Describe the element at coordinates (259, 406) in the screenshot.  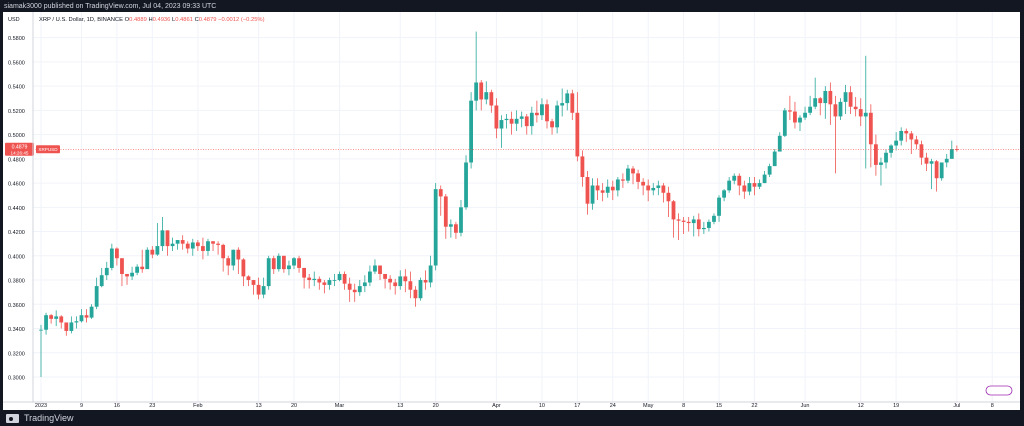
I see `x-tick-label: 13` at that location.